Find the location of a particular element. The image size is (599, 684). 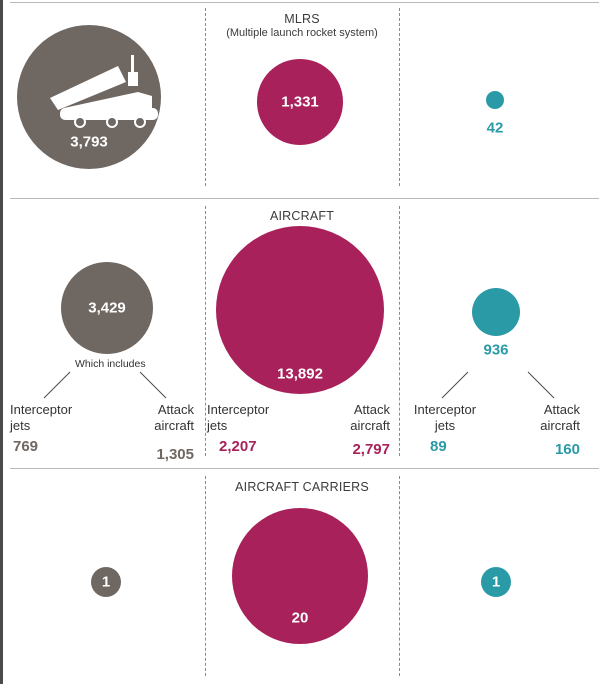

connector-russia-interceptor is located at coordinates (57, 385).